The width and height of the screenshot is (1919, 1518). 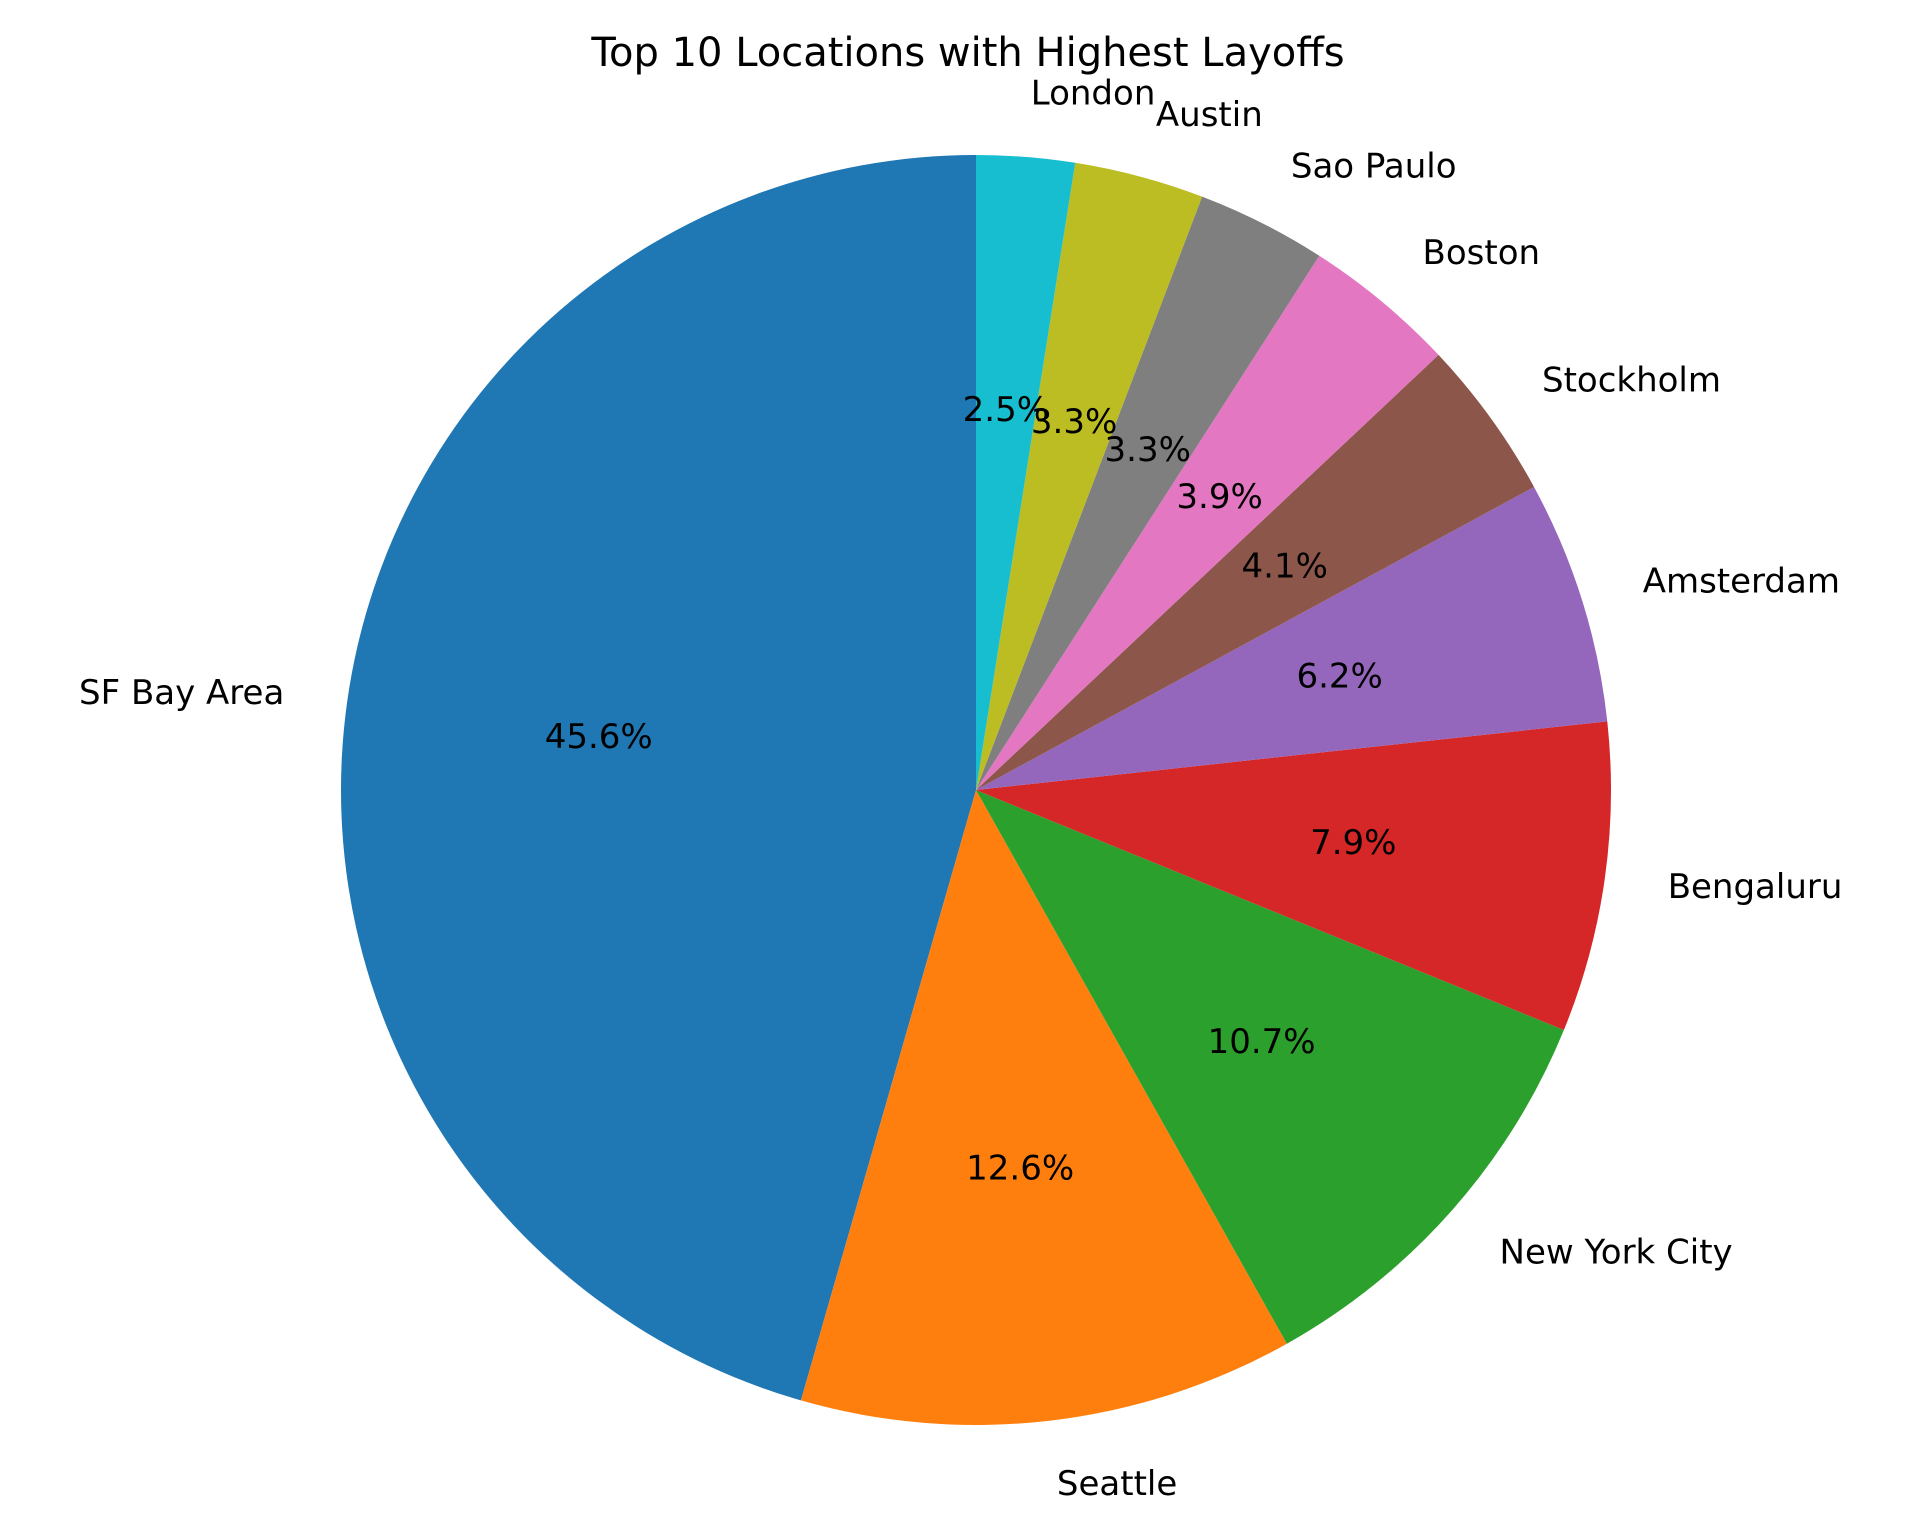 I want to click on pie-slice-boston, so click(x=1207, y=522).